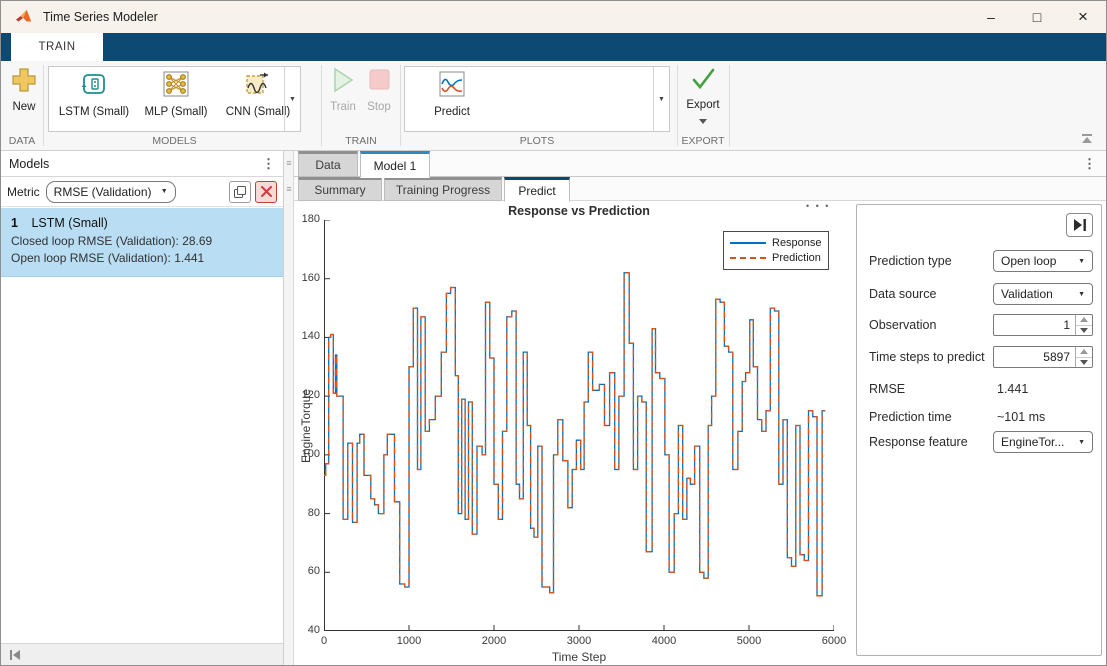  Describe the element at coordinates (108, 258) in the screenshot. I see `model-item-metric-open: Open loop RMSE (Validation): 1.441` at that location.